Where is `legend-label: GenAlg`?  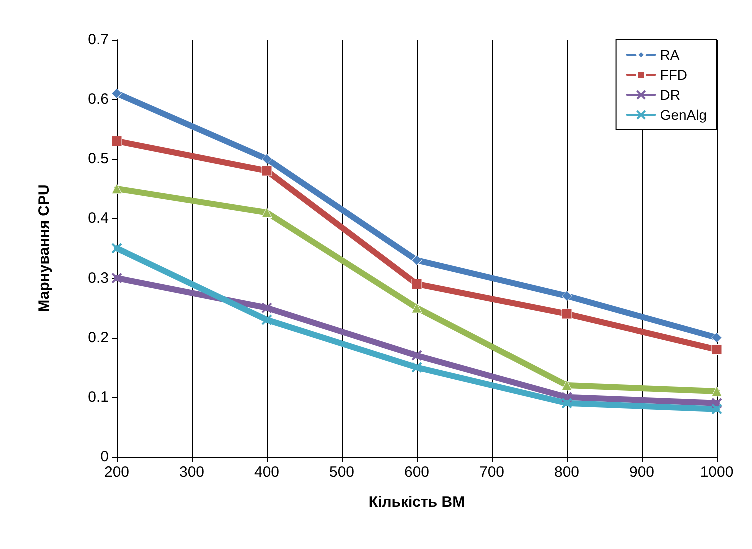 legend-label: GenAlg is located at coordinates (684, 115).